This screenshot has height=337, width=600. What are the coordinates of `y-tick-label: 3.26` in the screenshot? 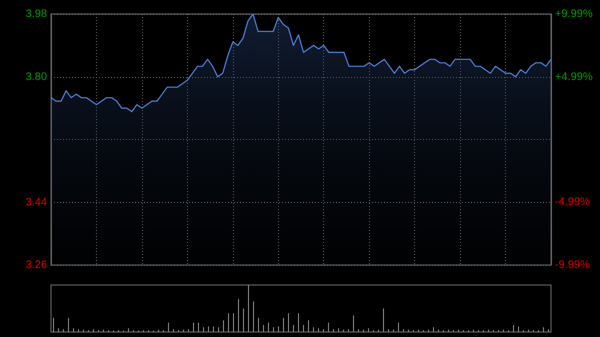 It's located at (36, 265).